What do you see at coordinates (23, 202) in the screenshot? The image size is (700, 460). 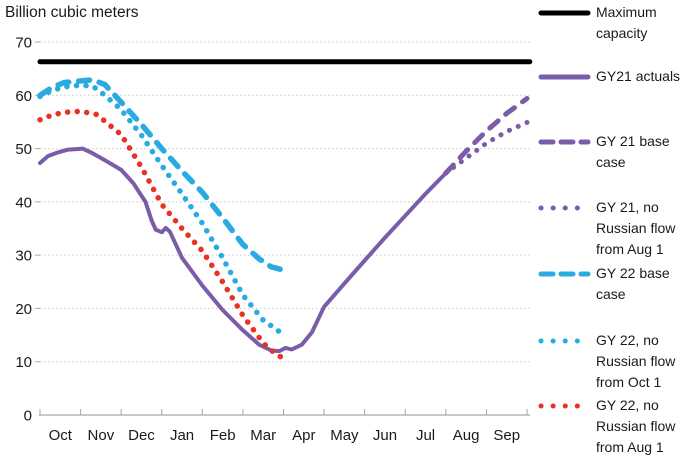 I see `y-tick-label-40: 40` at bounding box center [23, 202].